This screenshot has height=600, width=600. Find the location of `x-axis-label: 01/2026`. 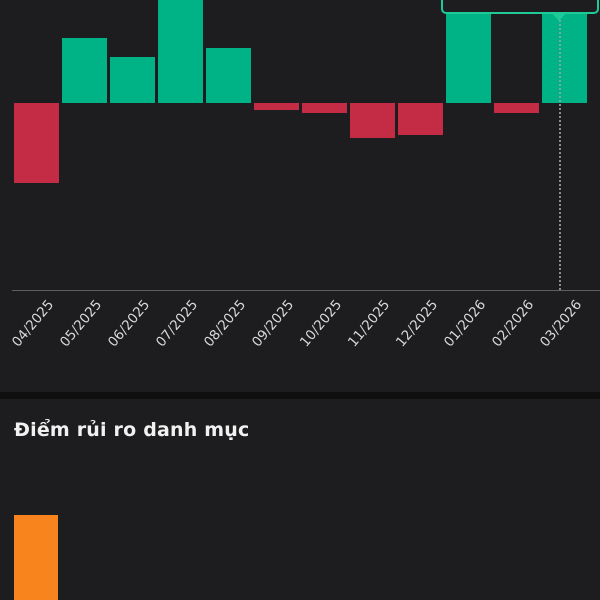

x-axis-label: 01/2026 is located at coordinates (464, 324).